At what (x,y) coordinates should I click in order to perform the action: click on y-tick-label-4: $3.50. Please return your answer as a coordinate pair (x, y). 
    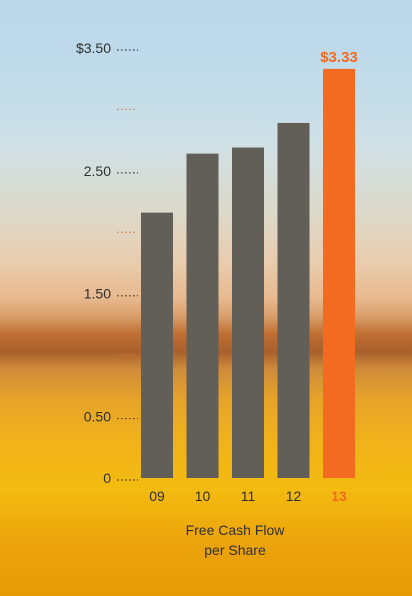
    Looking at the image, I should click on (93, 48).